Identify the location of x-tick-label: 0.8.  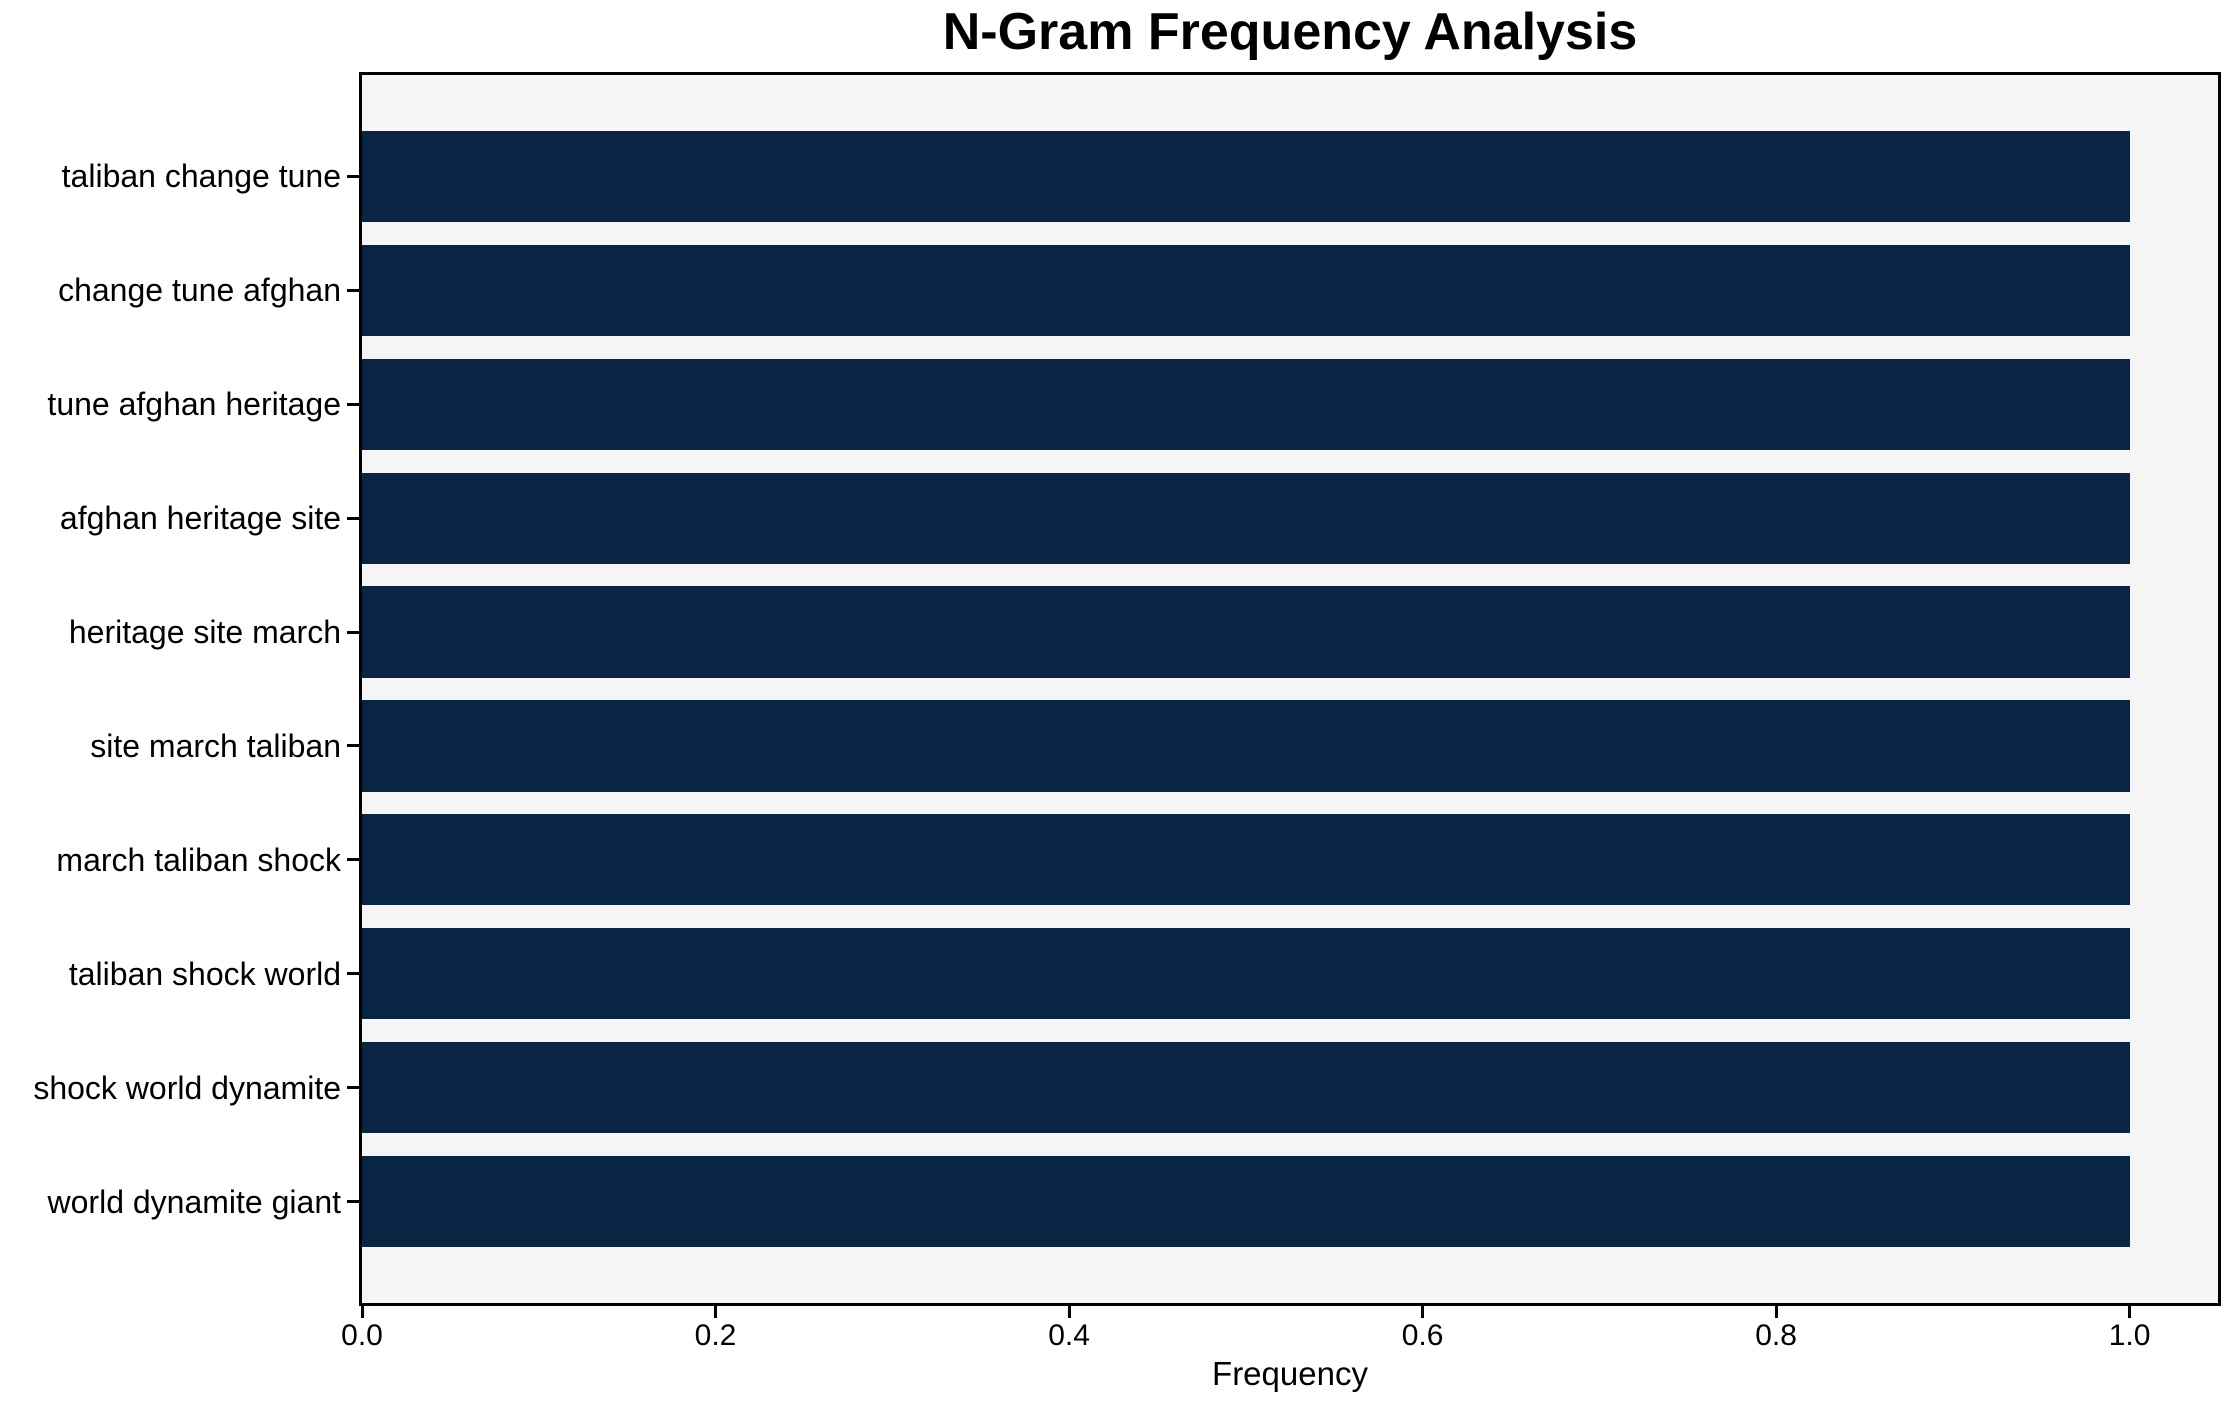
(1776, 1335).